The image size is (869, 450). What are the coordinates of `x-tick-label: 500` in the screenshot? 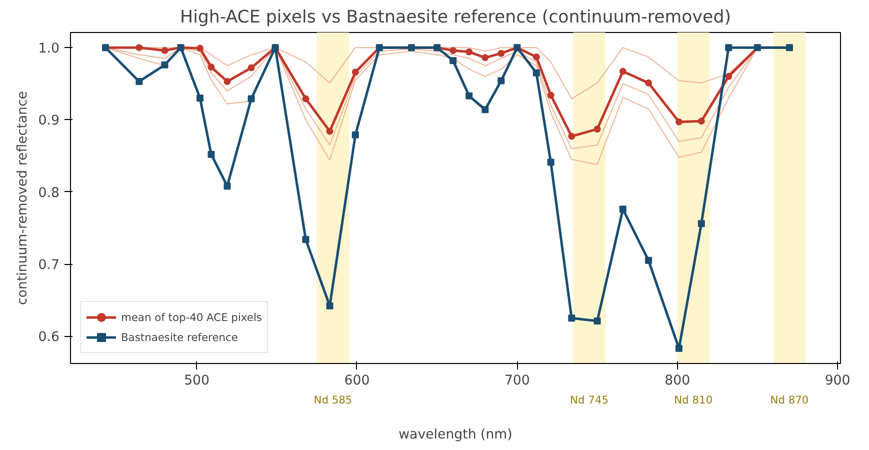 It's located at (197, 381).